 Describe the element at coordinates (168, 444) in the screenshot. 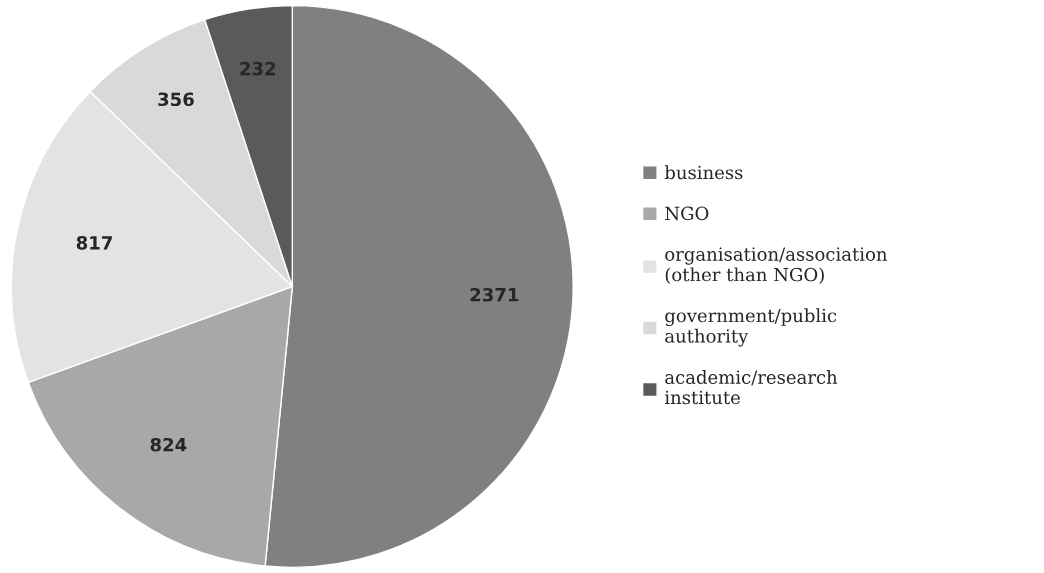

I see `data-label: 824` at that location.